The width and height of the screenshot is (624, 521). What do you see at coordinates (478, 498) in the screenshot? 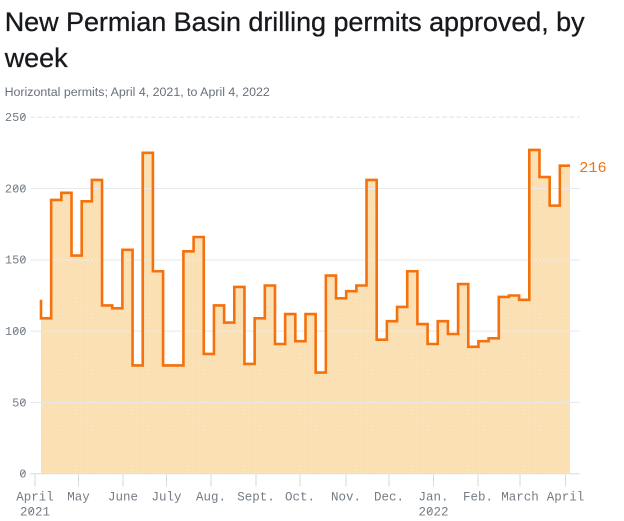
I see `svg-text: Feb.` at bounding box center [478, 498].